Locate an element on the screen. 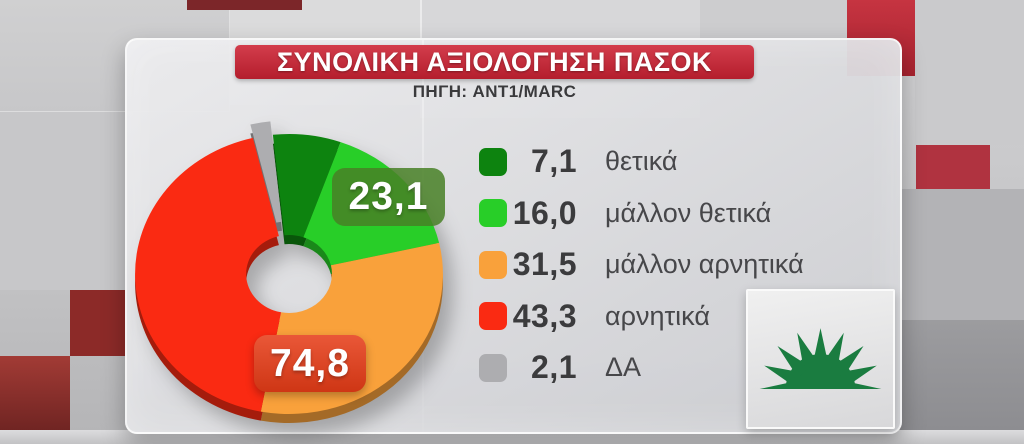 The image size is (1024, 444). legend-label: ΔΑ is located at coordinates (623, 367).